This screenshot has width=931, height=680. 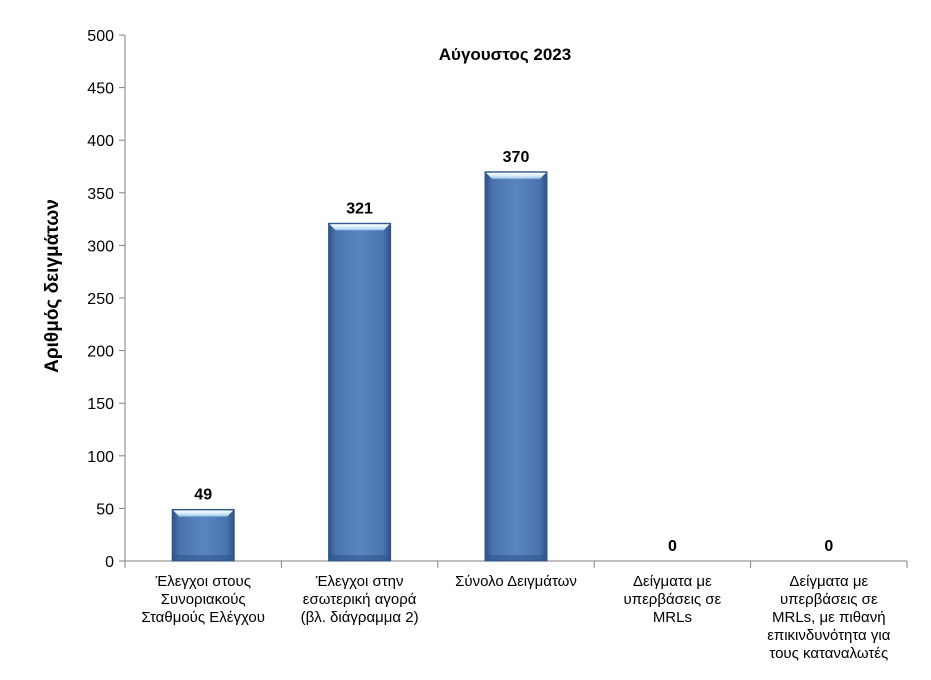 I want to click on x-category-label: Έλεγχοι στους Συνοριακούς Σταθμούς Ελέγχου, so click(x=203, y=599).